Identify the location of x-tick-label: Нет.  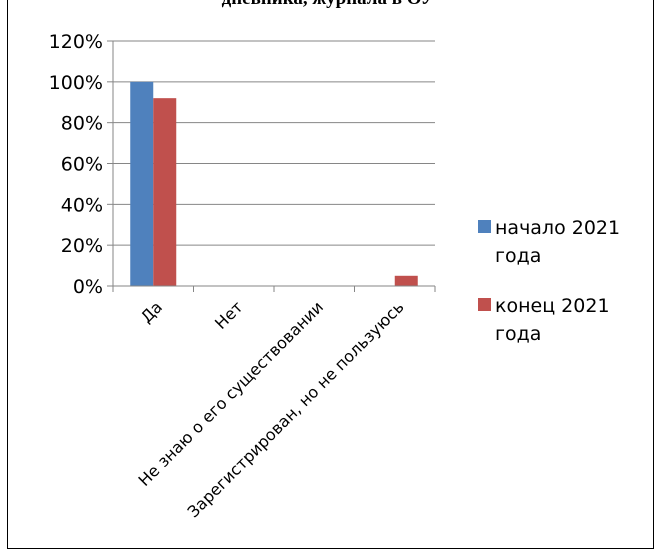
(228, 314).